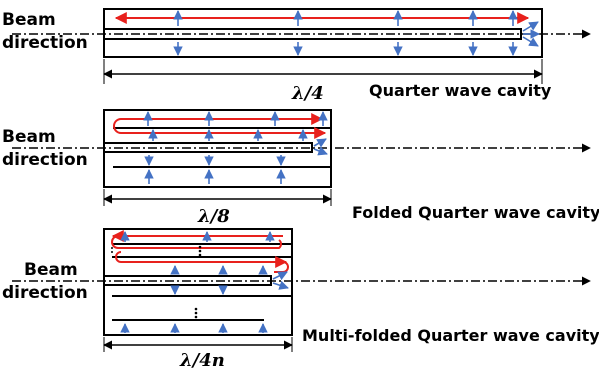 This screenshot has height=370, width=599. Describe the element at coordinates (460, 90) in the screenshot. I see `caption: Quarter wave cavity` at that location.